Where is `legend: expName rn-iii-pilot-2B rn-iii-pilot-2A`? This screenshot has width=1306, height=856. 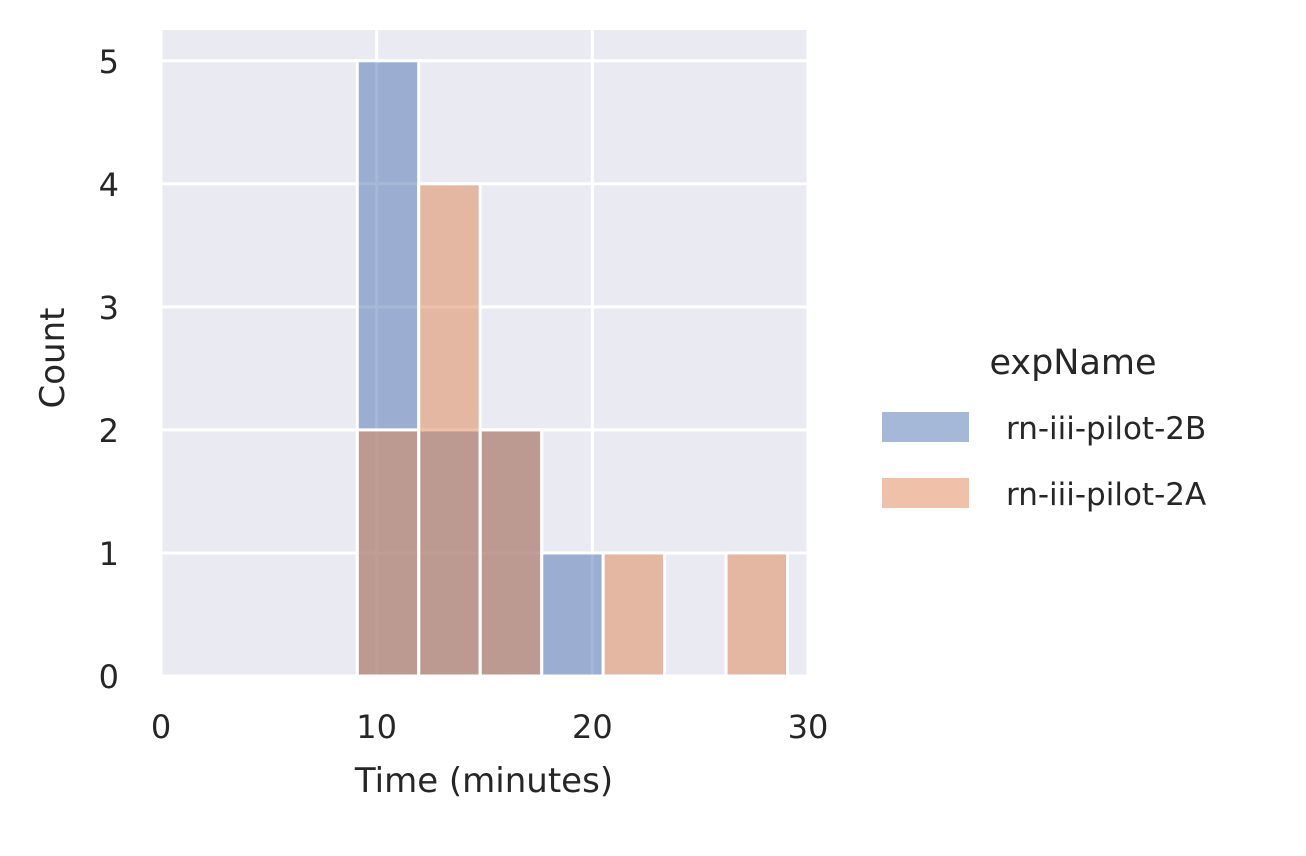
legend: expName rn-iii-pilot-2B rn-iii-pilot-2A is located at coordinates (1044, 428).